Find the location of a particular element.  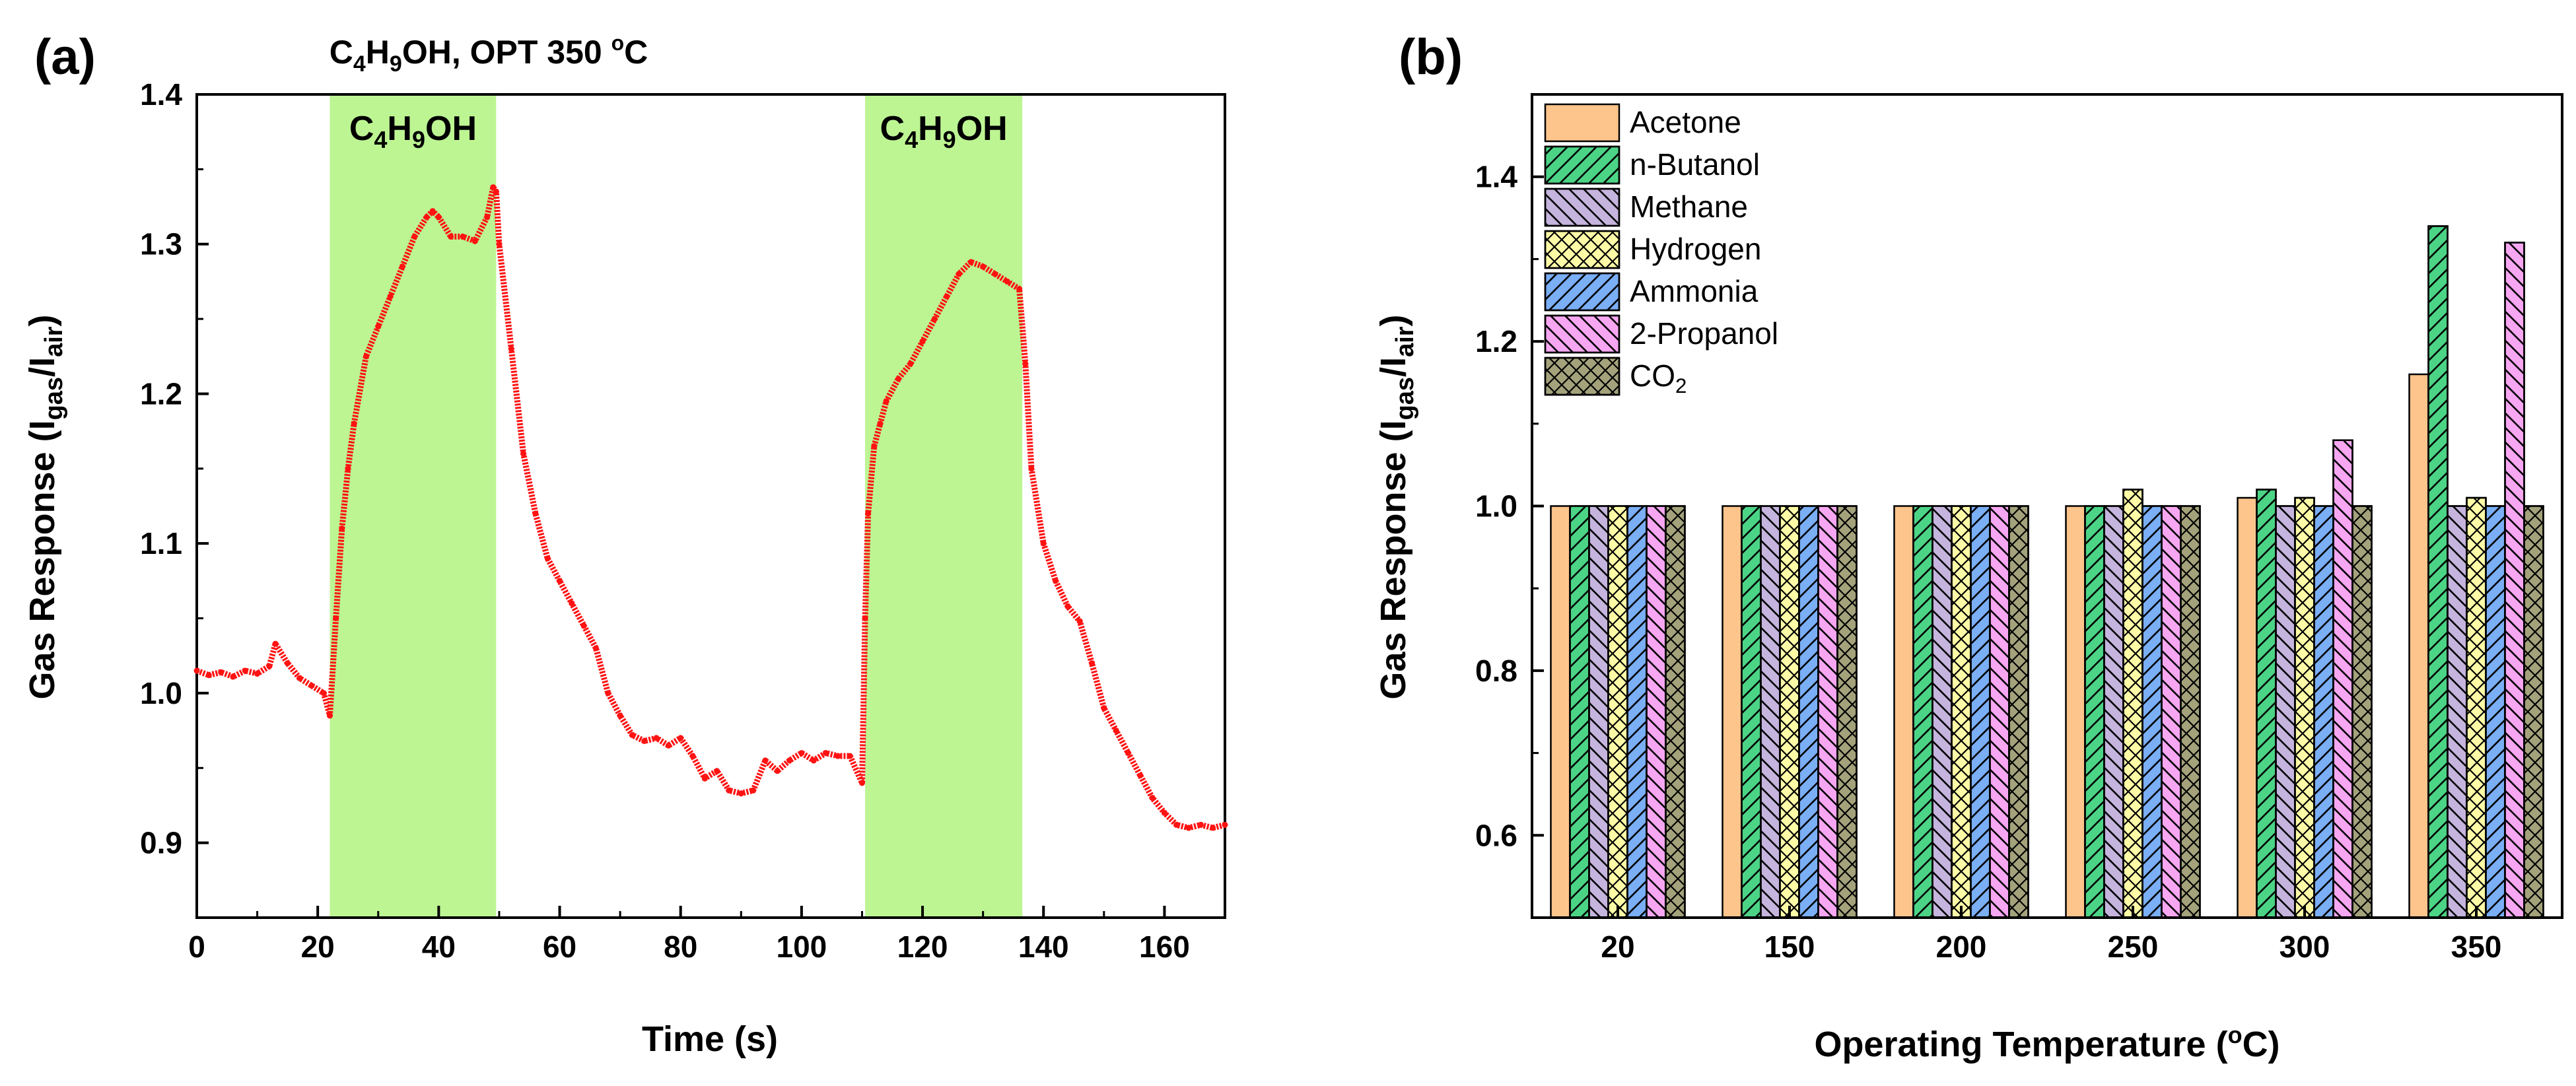

x-tick-label: 120 is located at coordinates (923, 947).